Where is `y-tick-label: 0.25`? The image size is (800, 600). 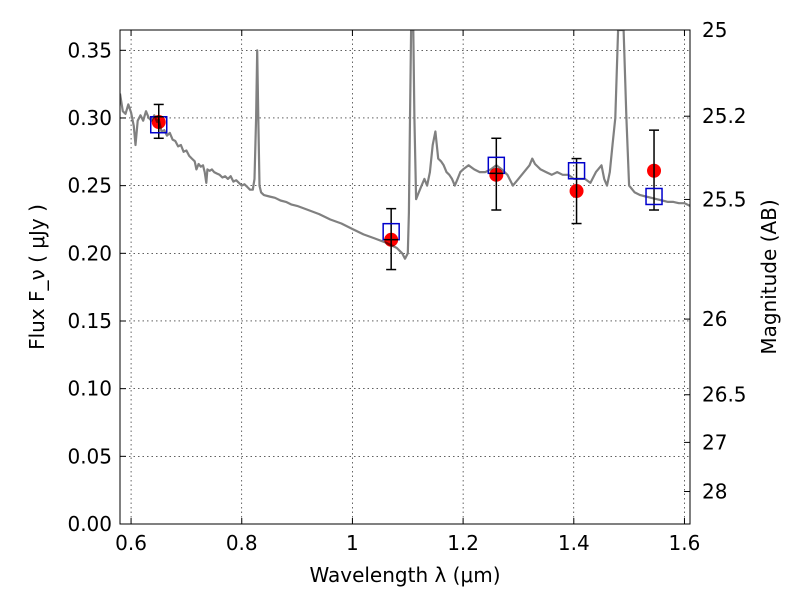 y-tick-label: 0.25 is located at coordinates (89, 186).